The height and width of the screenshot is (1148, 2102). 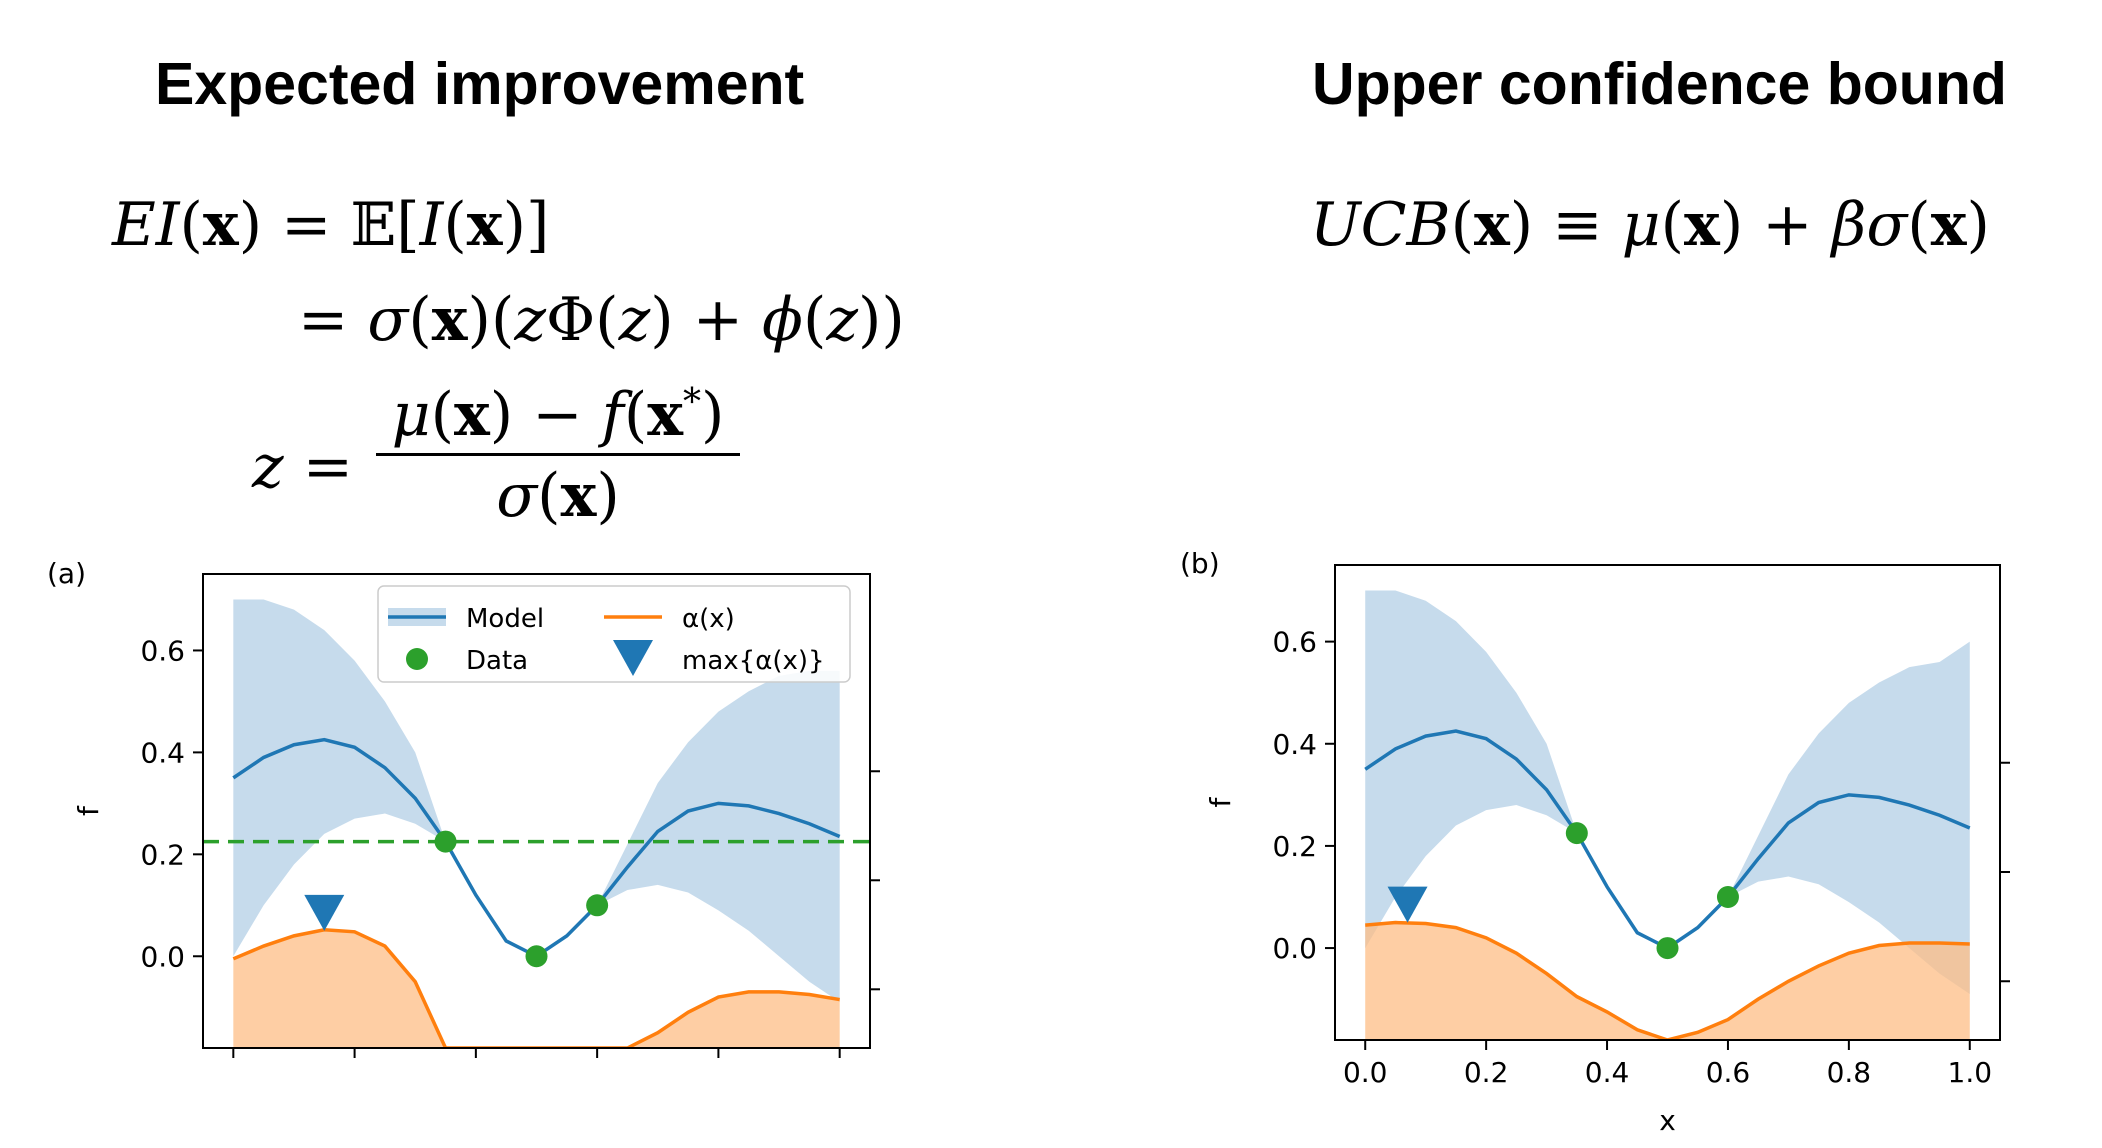 What do you see at coordinates (66, 573) in the screenshot?
I see `panel-label: (a)` at bounding box center [66, 573].